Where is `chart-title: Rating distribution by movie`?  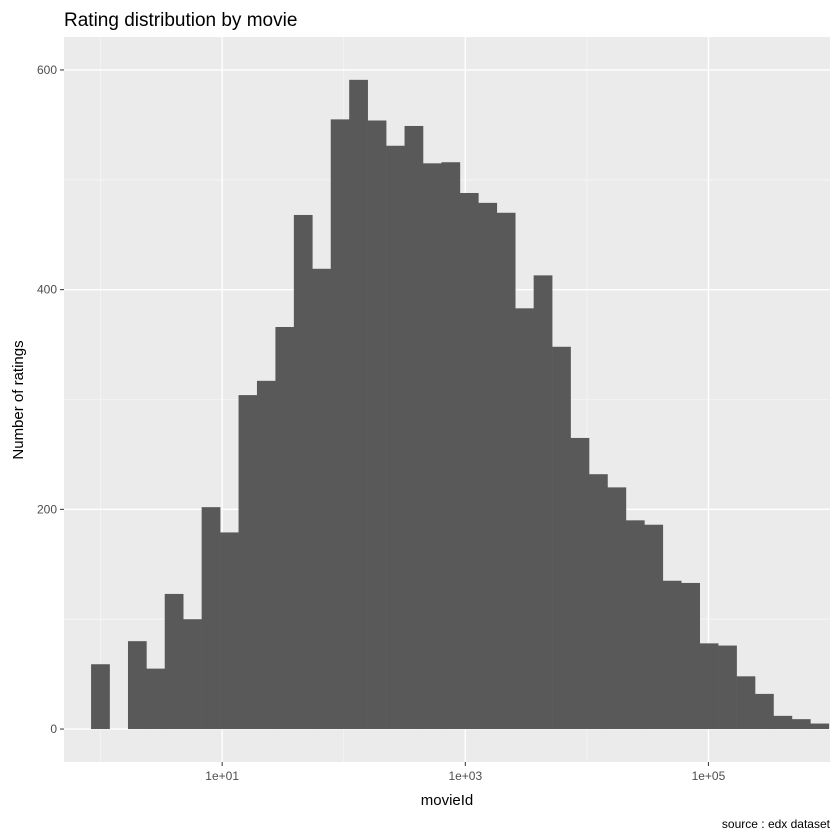
chart-title: Rating distribution by movie is located at coordinates (180, 20).